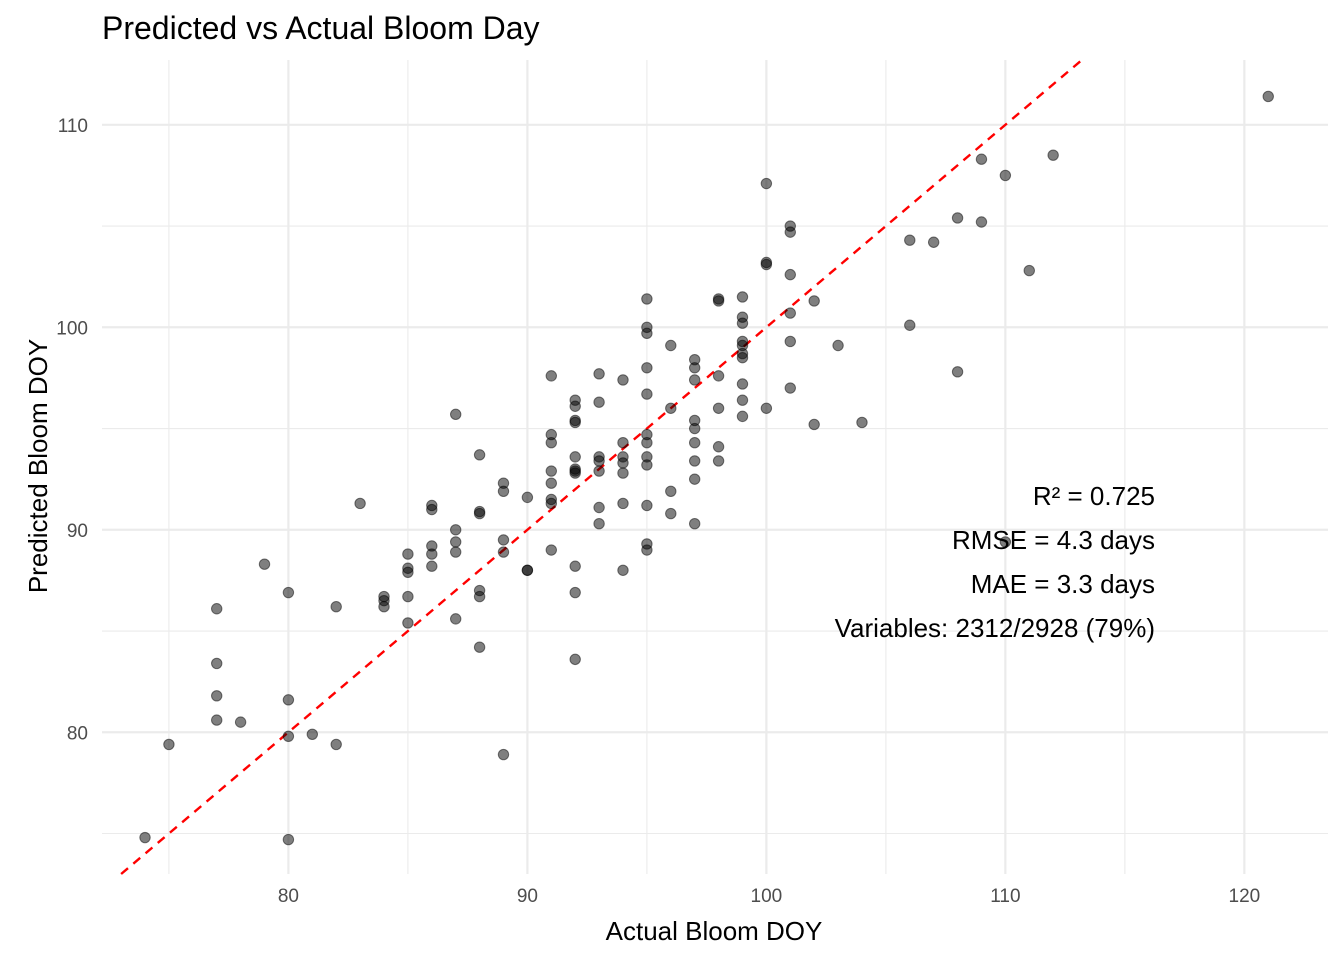 This screenshot has height=960, width=1344. I want to click on y-tick-label: 80, so click(77, 733).